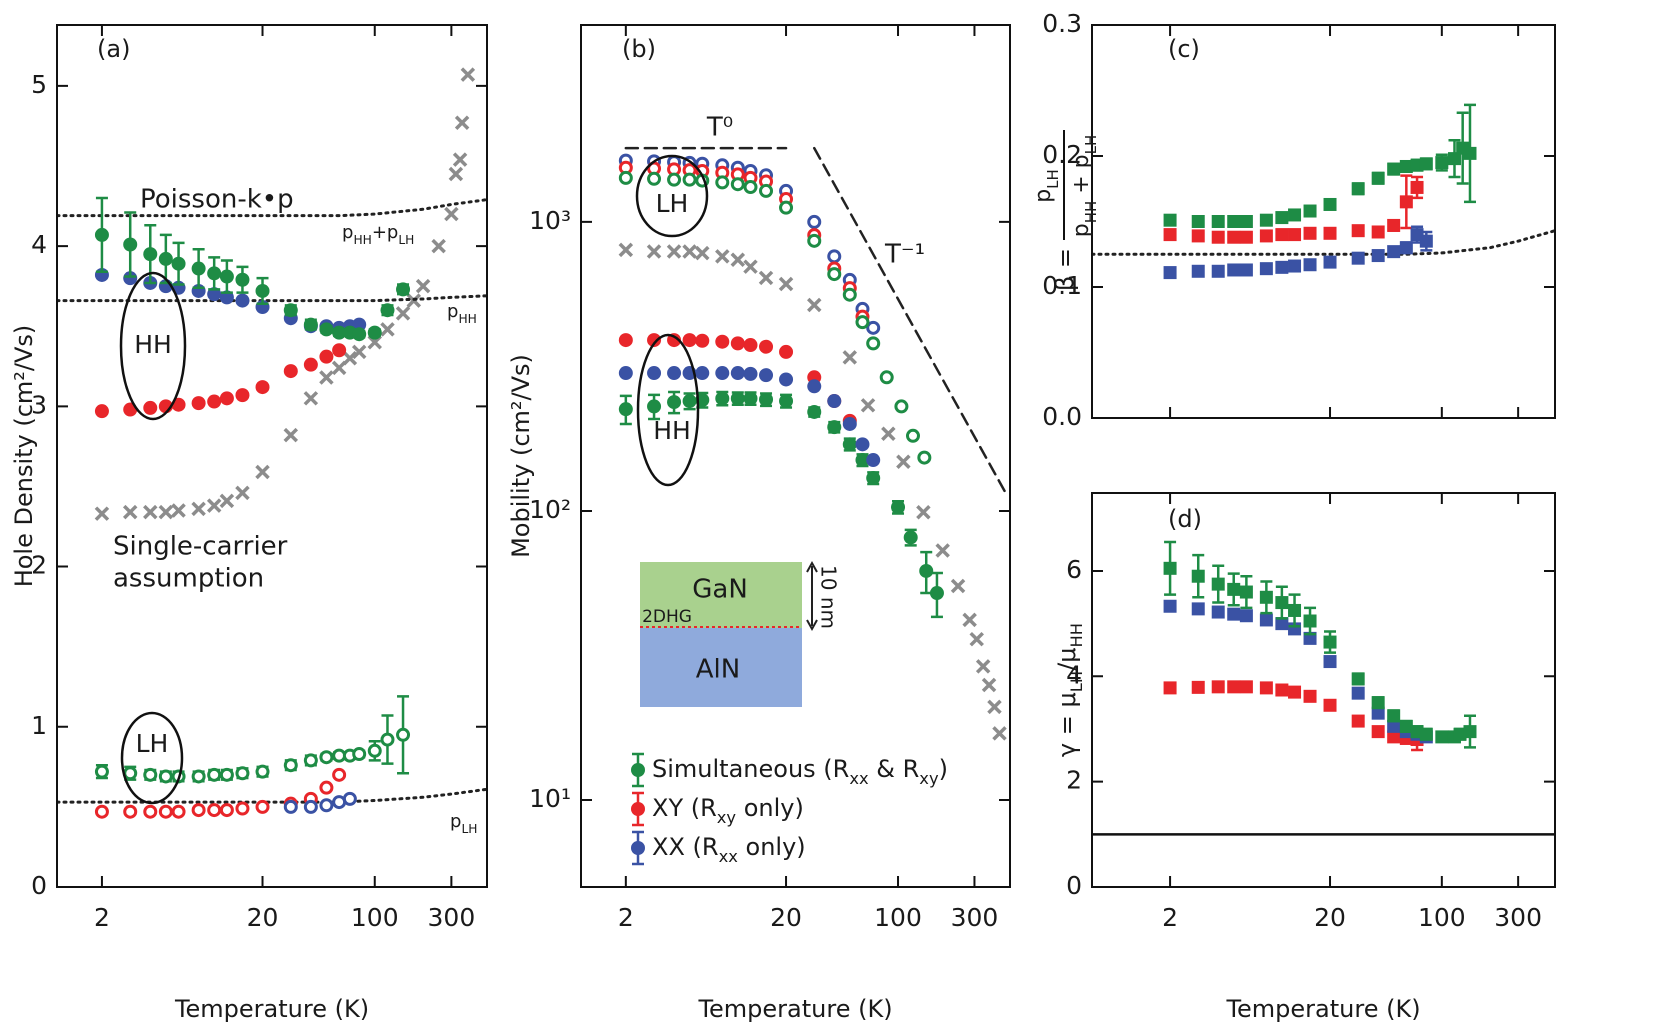 The height and width of the screenshot is (1034, 1659). Describe the element at coordinates (1518, 917) in the screenshot. I see `x-tick-label: 300` at that location.